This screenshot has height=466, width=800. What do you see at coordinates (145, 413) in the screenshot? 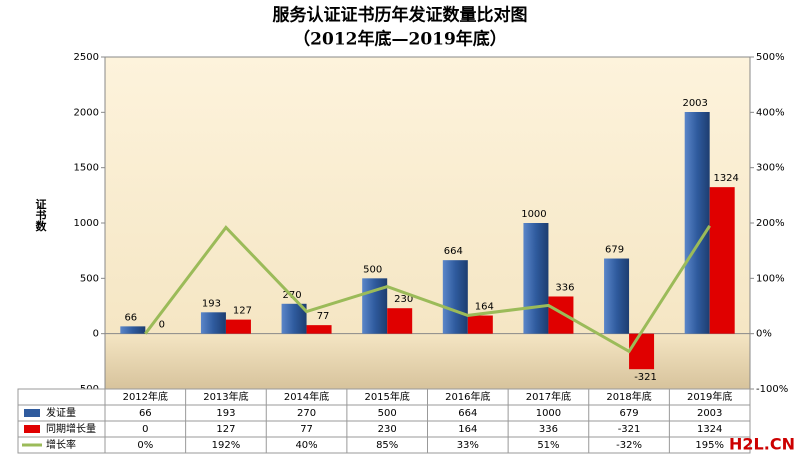
I see `table-cell: 66` at bounding box center [145, 413].